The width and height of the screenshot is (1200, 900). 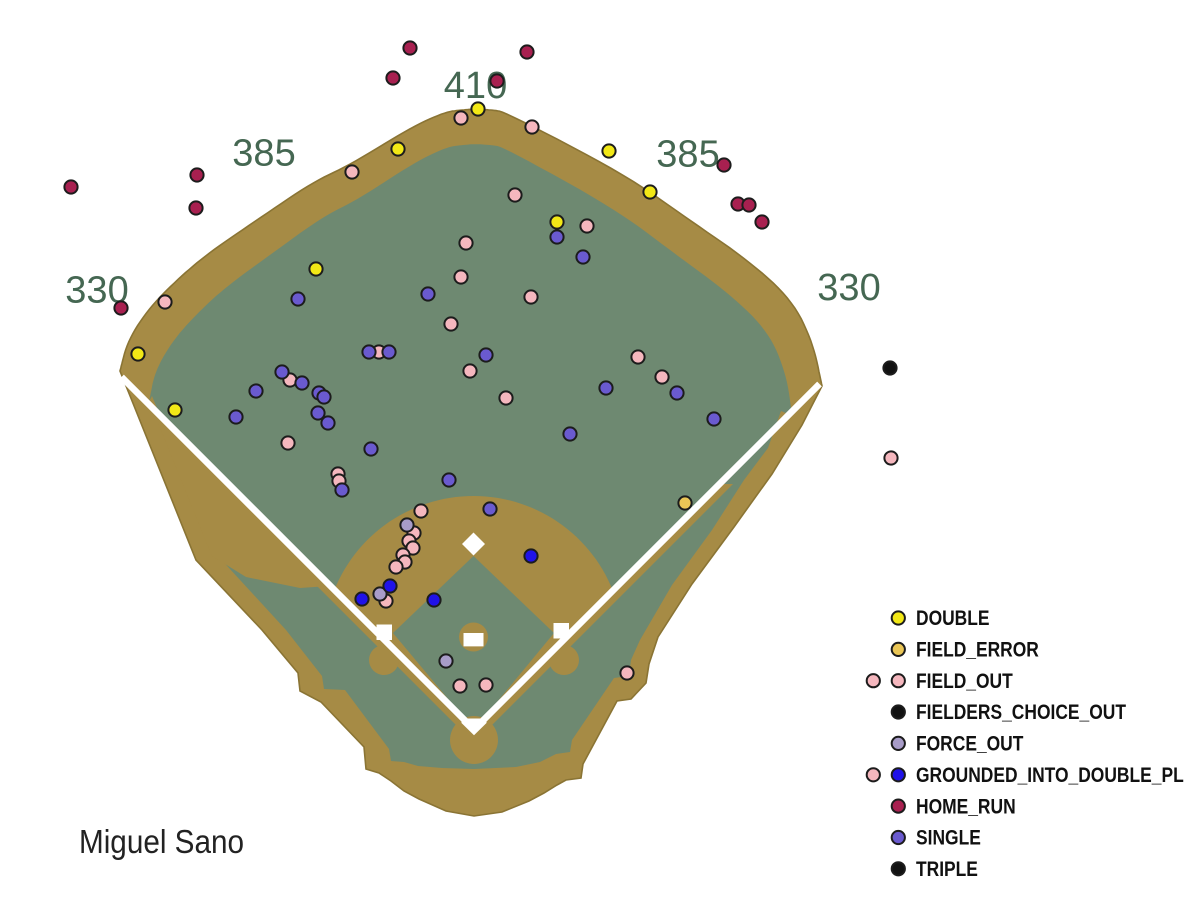 What do you see at coordinates (970, 744) in the screenshot?
I see `svg-text: FORCE_OUT` at bounding box center [970, 744].